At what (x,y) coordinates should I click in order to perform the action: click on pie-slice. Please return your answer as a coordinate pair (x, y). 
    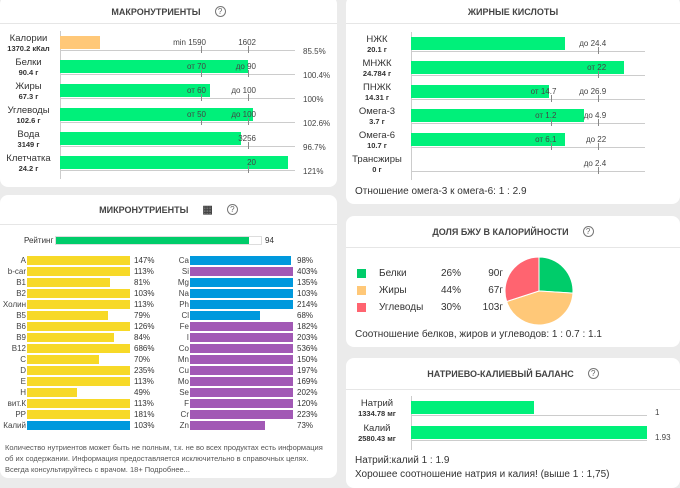
    Looking at the image, I should click on (556, 275).